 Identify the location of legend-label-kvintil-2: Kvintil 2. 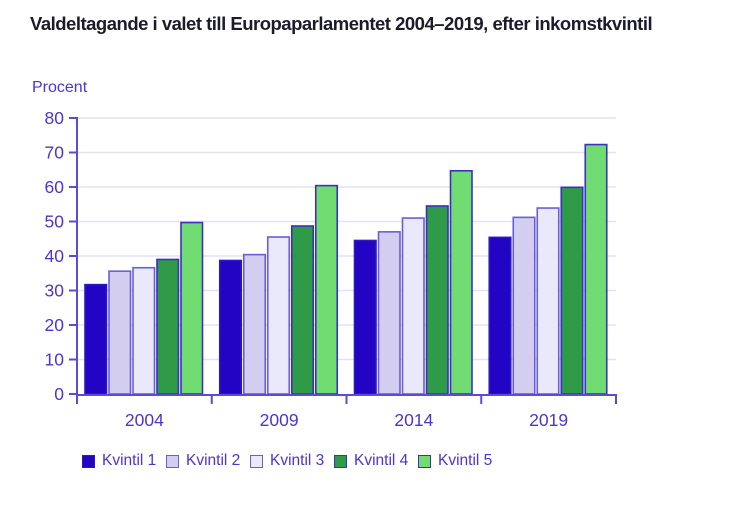
(213, 460).